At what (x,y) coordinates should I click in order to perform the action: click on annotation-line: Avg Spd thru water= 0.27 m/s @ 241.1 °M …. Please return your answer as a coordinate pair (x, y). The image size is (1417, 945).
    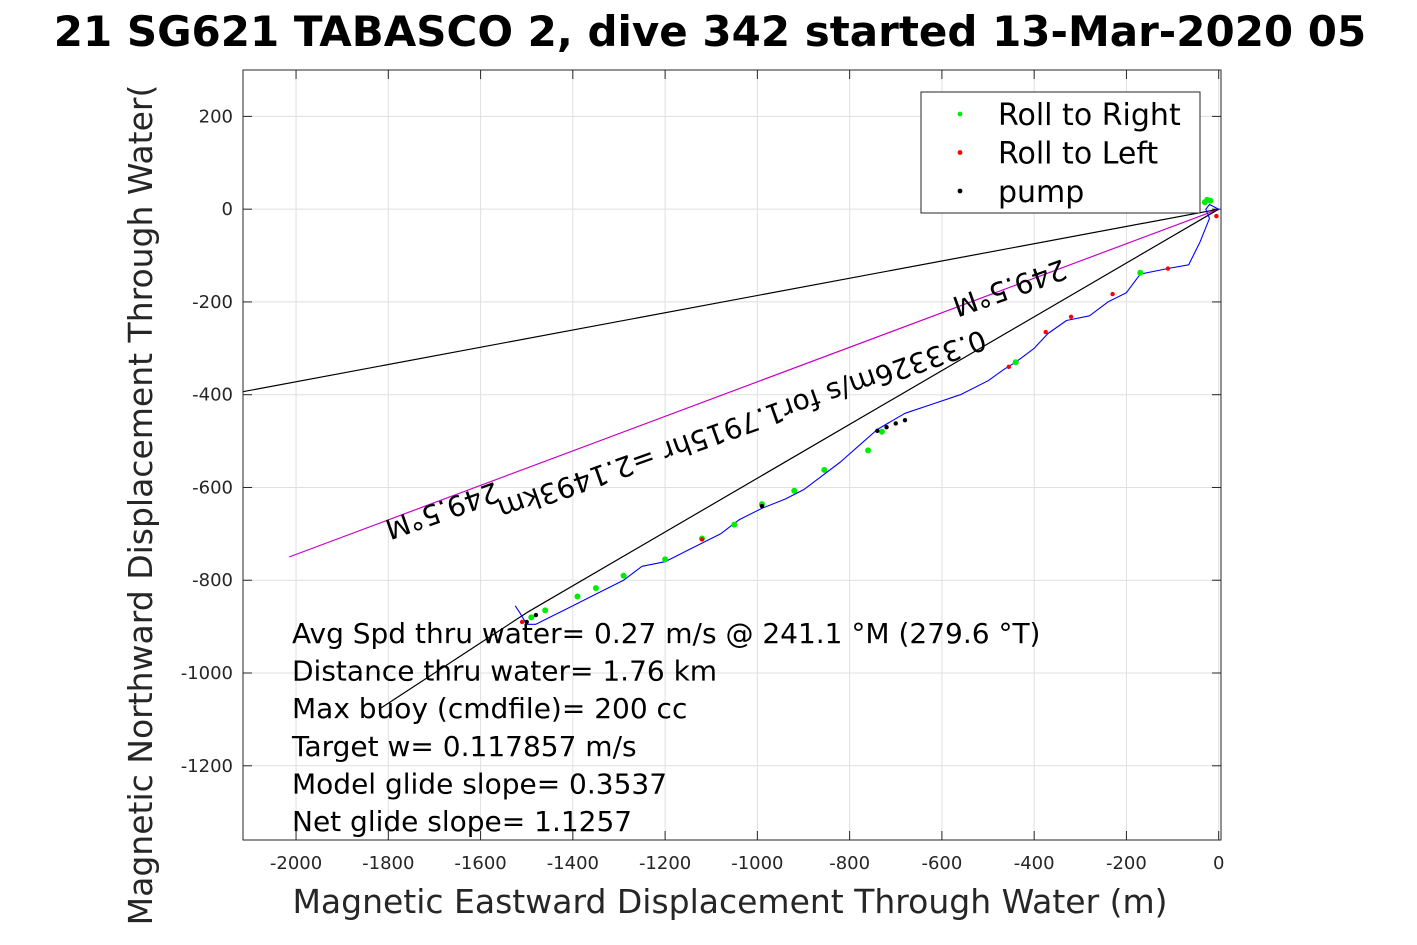
    Looking at the image, I should click on (666, 633).